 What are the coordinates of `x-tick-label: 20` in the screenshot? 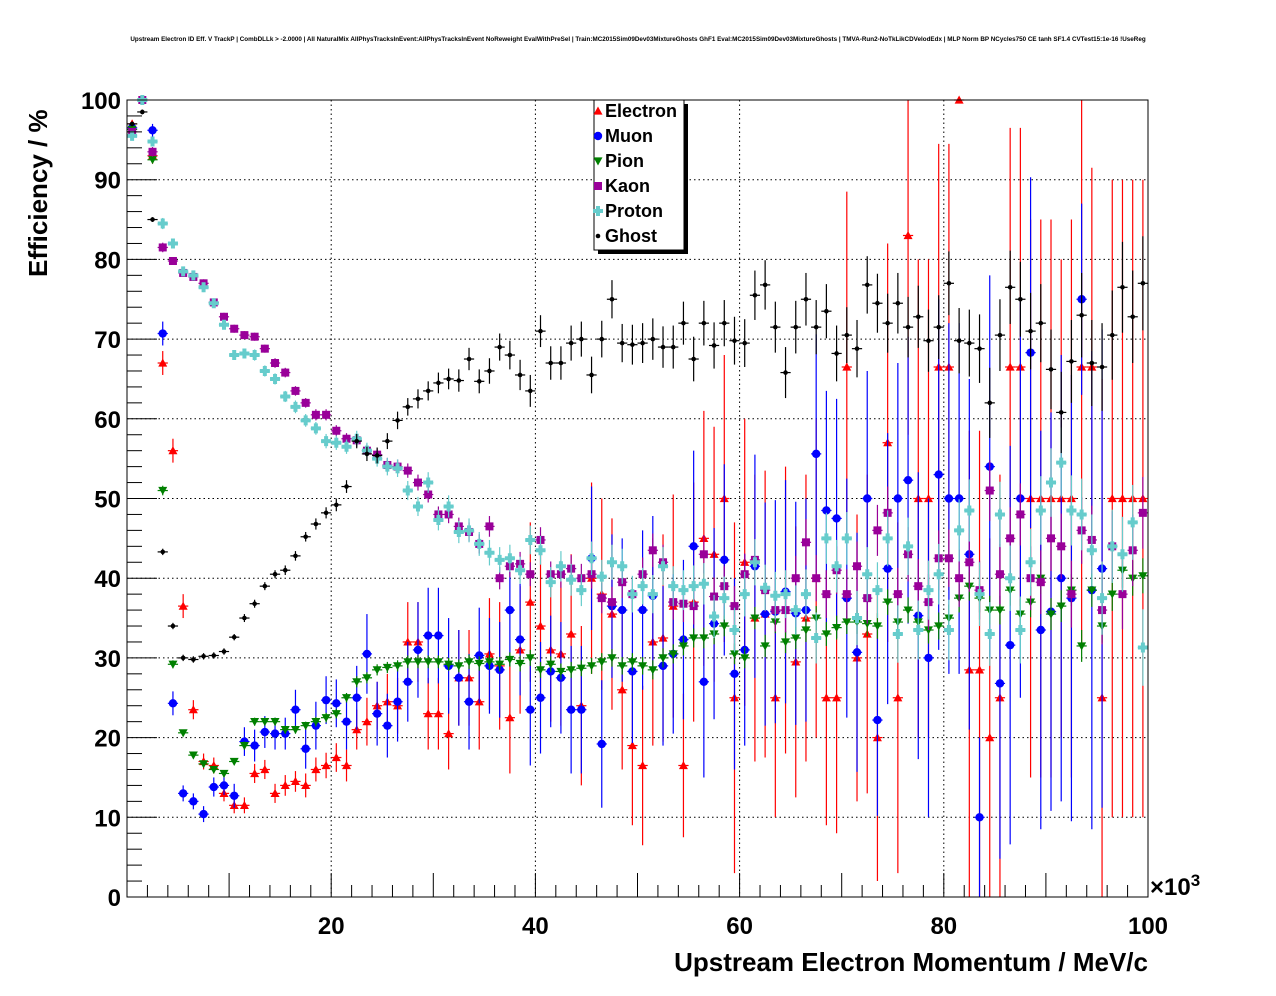 It's located at (331, 926).